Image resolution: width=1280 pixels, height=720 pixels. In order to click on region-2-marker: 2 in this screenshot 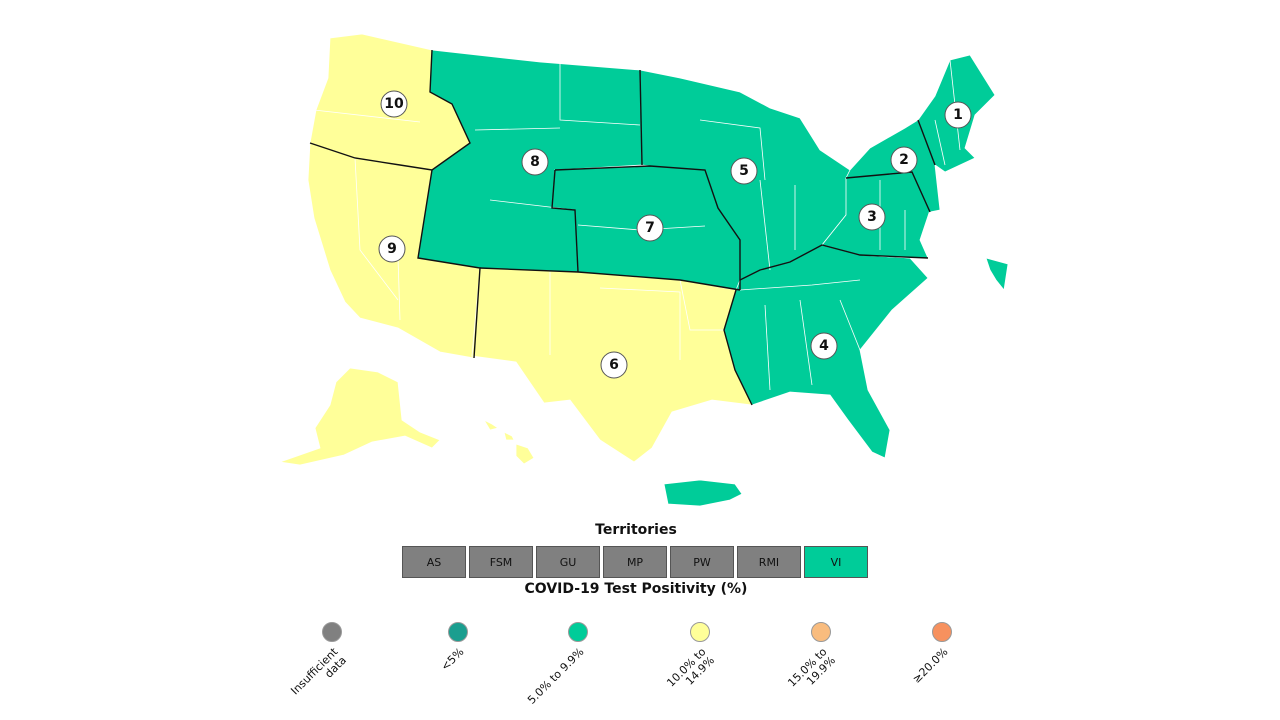, I will do `click(904, 160)`.